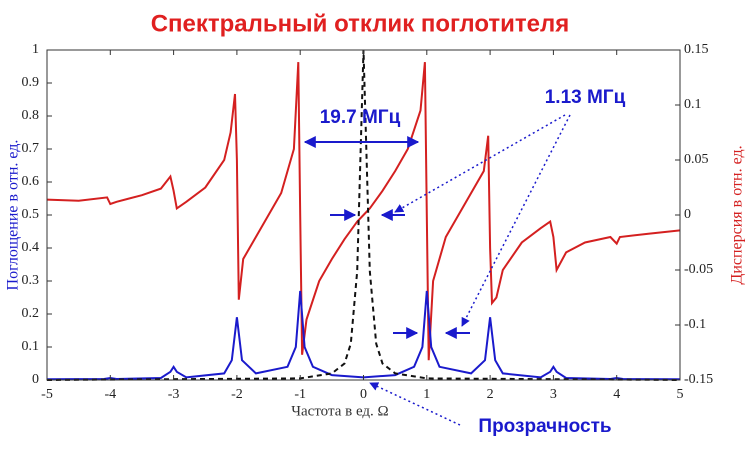  What do you see at coordinates (300, 394) in the screenshot?
I see `x-tick-label: -1` at bounding box center [300, 394].